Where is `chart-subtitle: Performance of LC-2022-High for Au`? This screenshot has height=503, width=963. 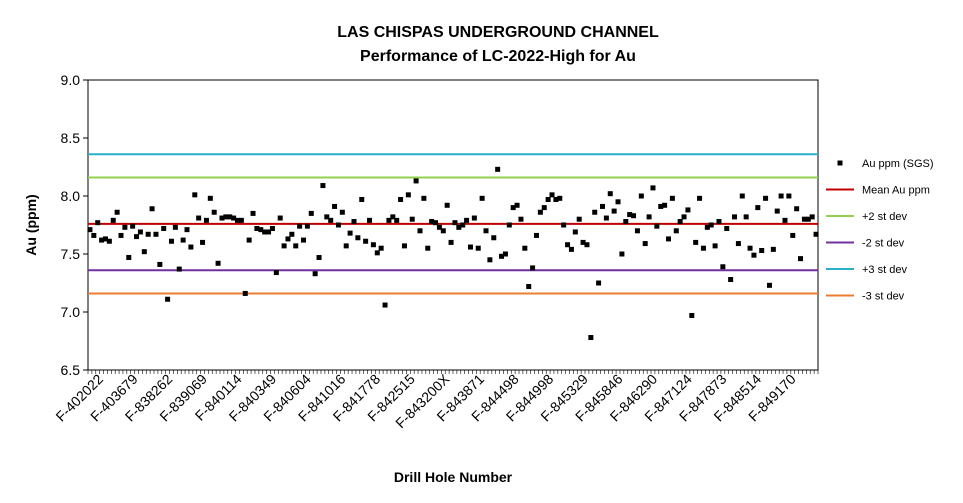 chart-subtitle: Performance of LC-2022-High for Au is located at coordinates (498, 56).